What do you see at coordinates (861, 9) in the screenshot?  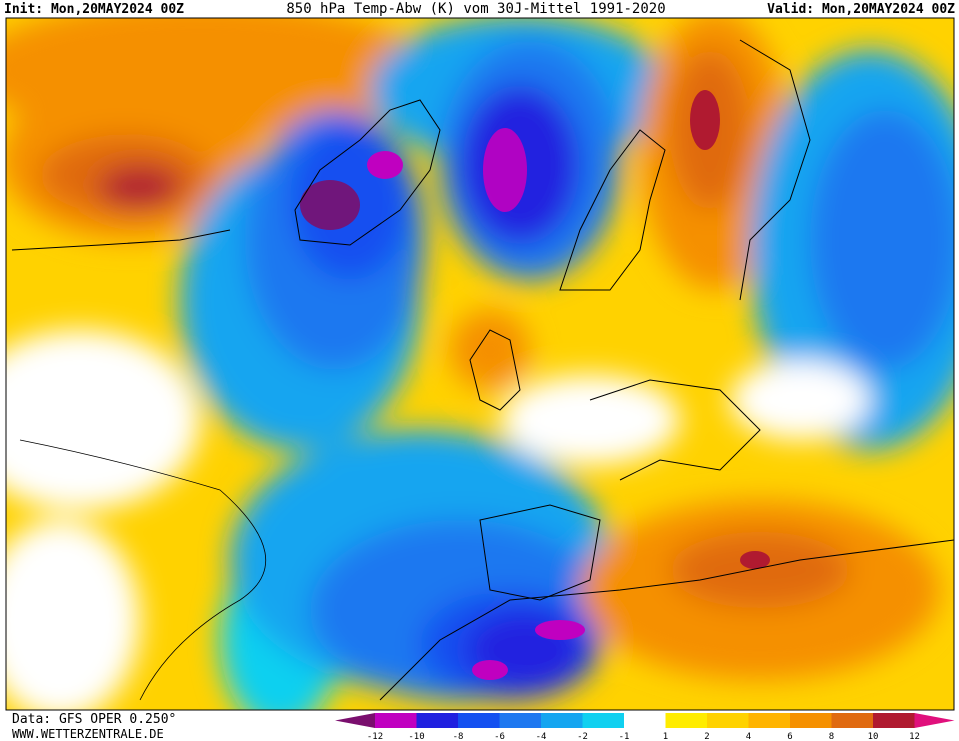 I see `valid-label: Valid: Mon,20MAY2024 00Z` at bounding box center [861, 9].